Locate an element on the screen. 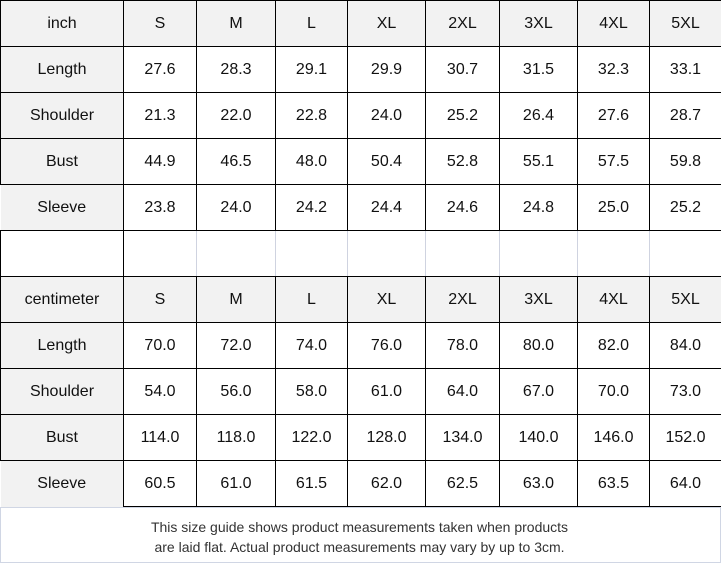  measurement-row: Shoulder 21.3 22.0 22.8 24.0 25.2 26.4 27.6 28.7 is located at coordinates (360, 115).